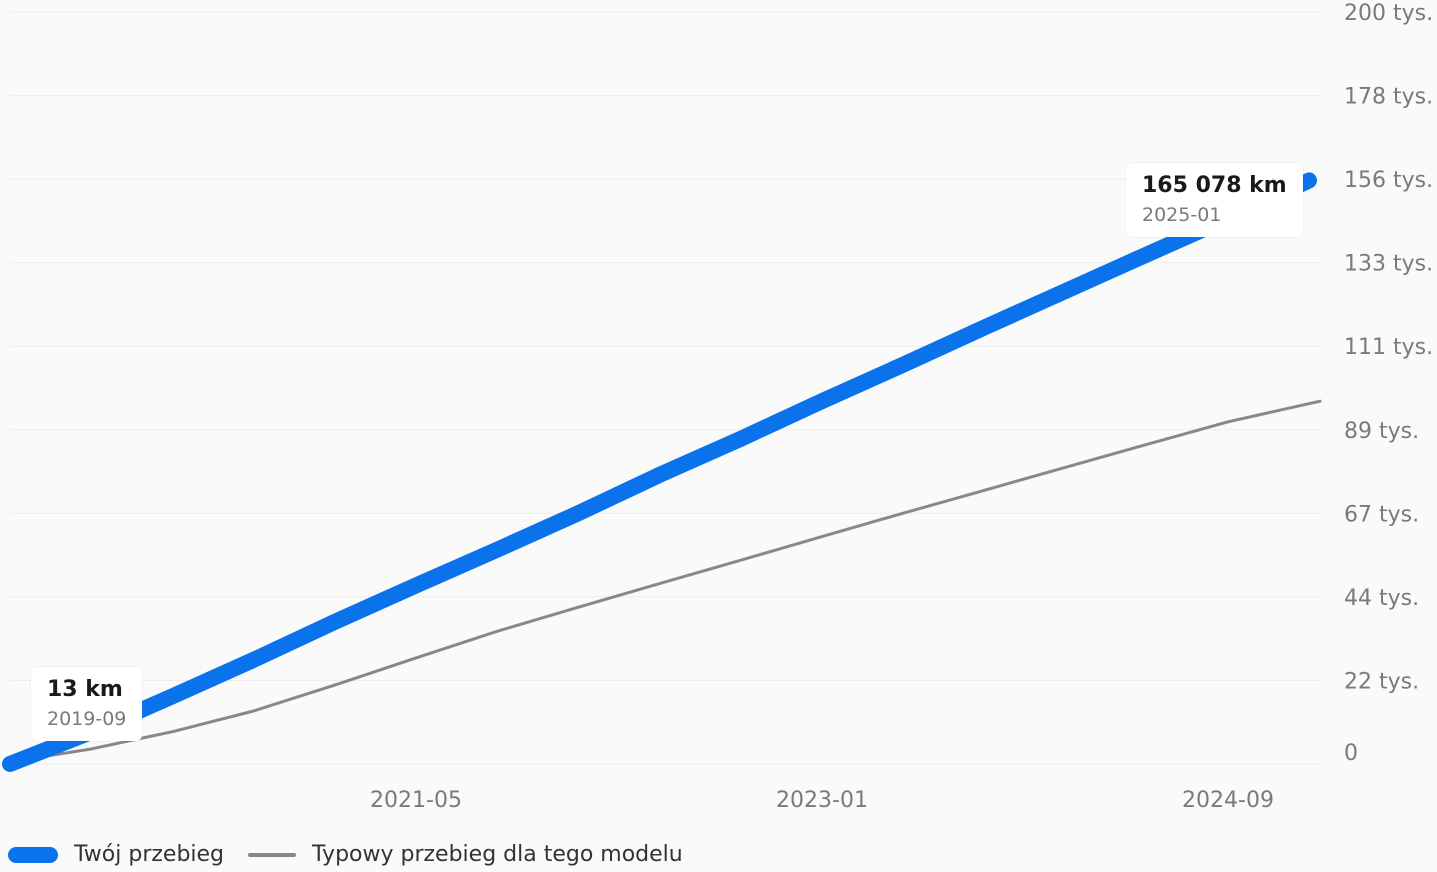 The image size is (1437, 872). I want to click on y-tick-label: 44 tys., so click(1381, 598).